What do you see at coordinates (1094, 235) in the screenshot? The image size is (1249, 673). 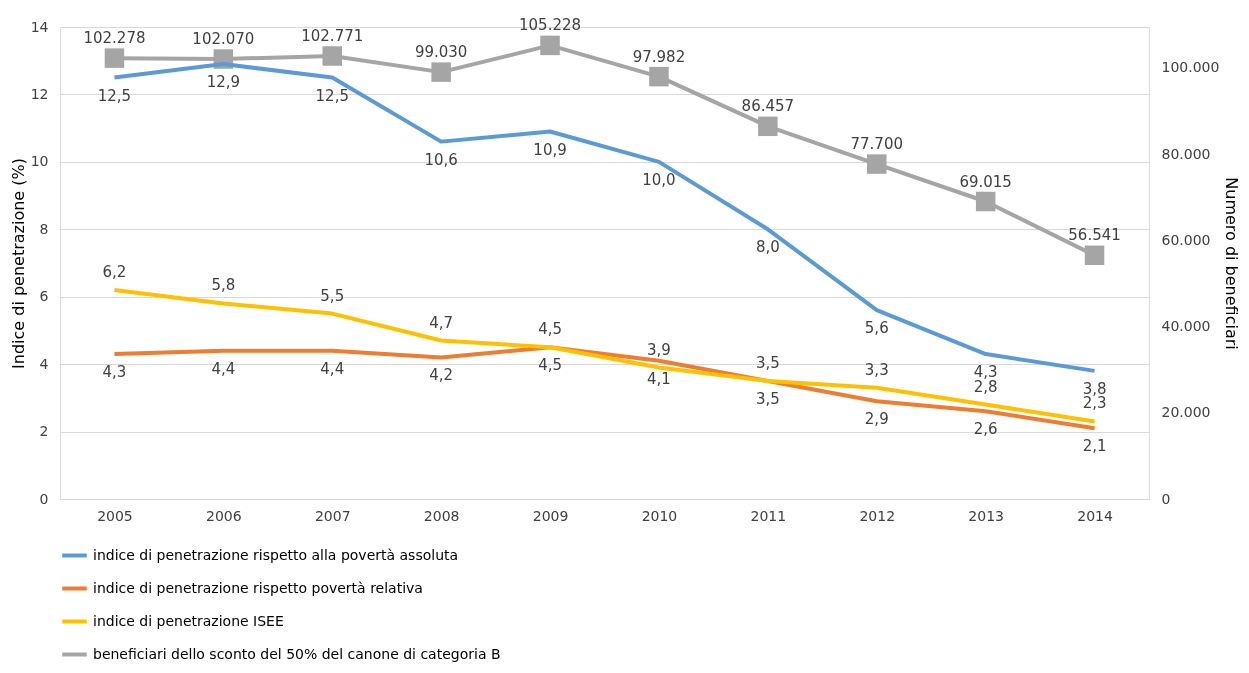 I see `data-label: 56.541` at bounding box center [1094, 235].